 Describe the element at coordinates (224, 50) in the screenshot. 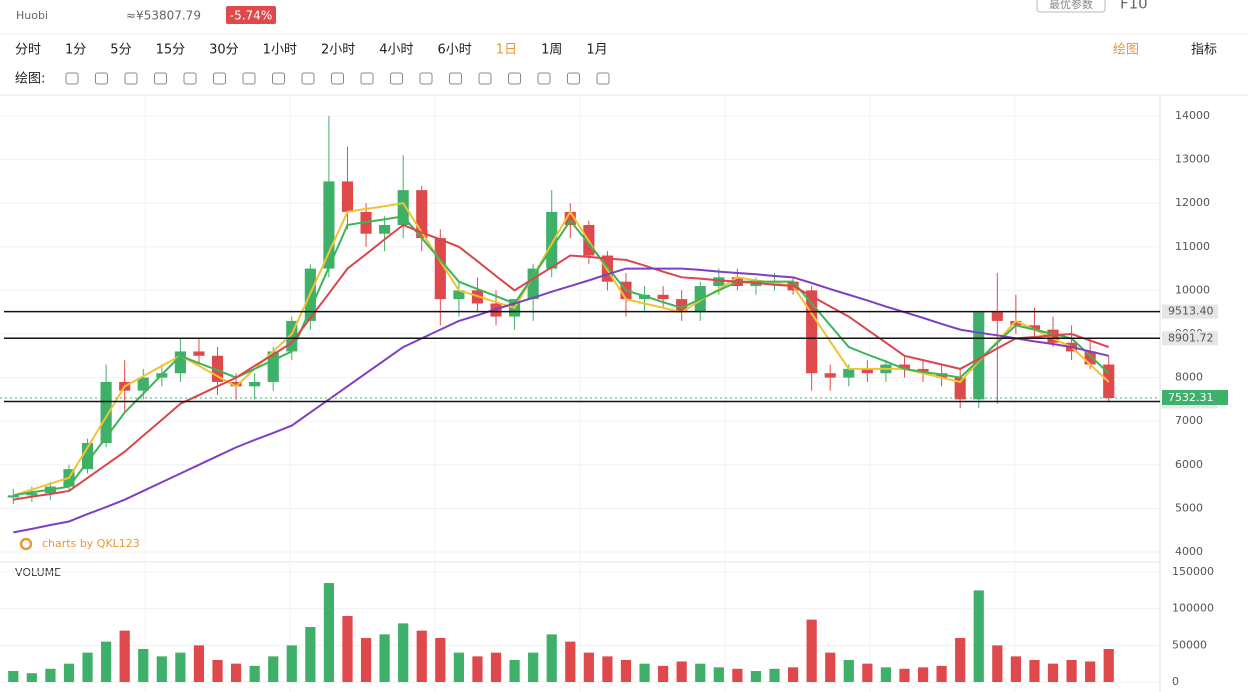

I see `interval-tab: 30分` at that location.